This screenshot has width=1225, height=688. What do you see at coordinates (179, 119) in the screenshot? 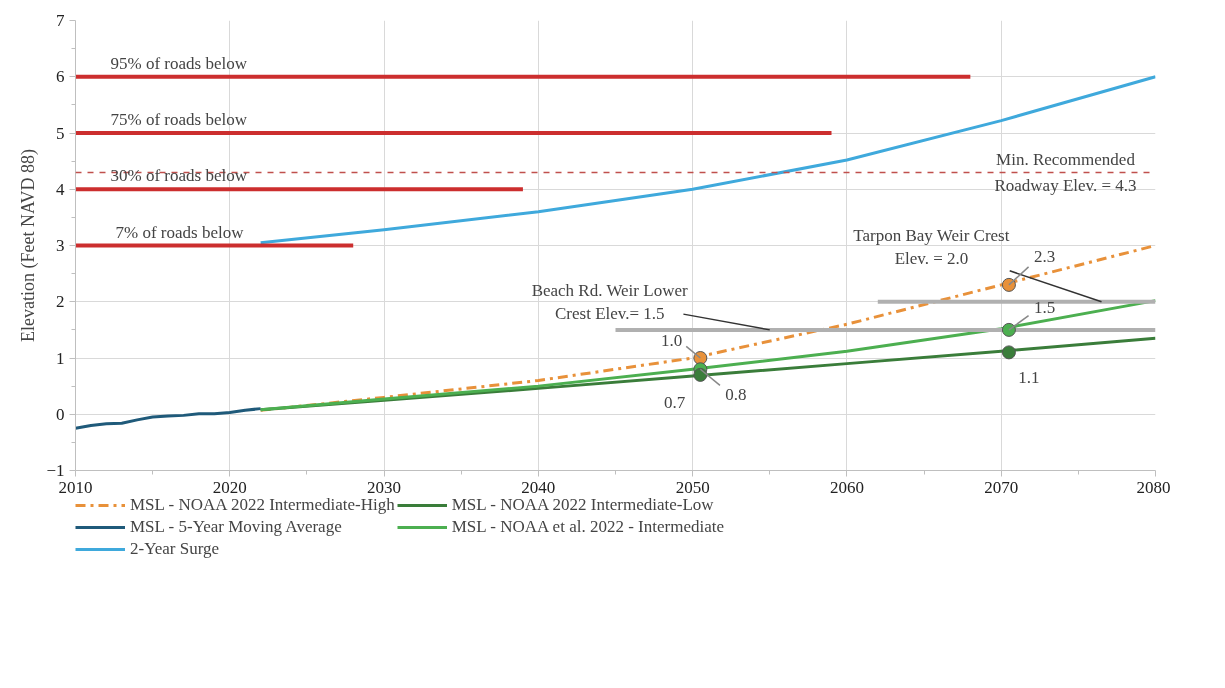
I see `annotation: 75% of roads below` at bounding box center [179, 119].